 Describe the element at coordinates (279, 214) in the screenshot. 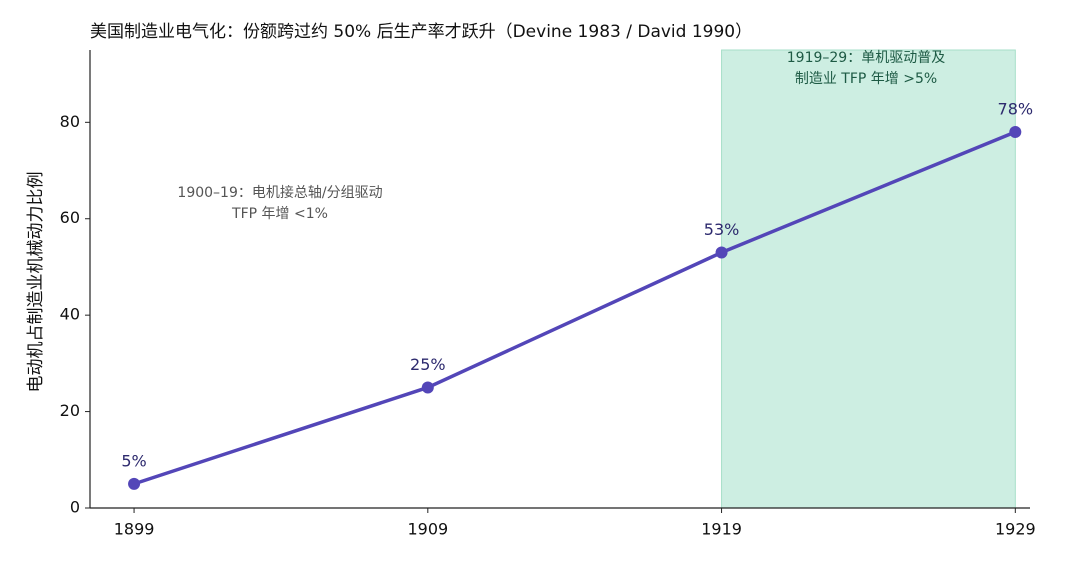

I see `annotation: TFP 年增 <1%` at that location.